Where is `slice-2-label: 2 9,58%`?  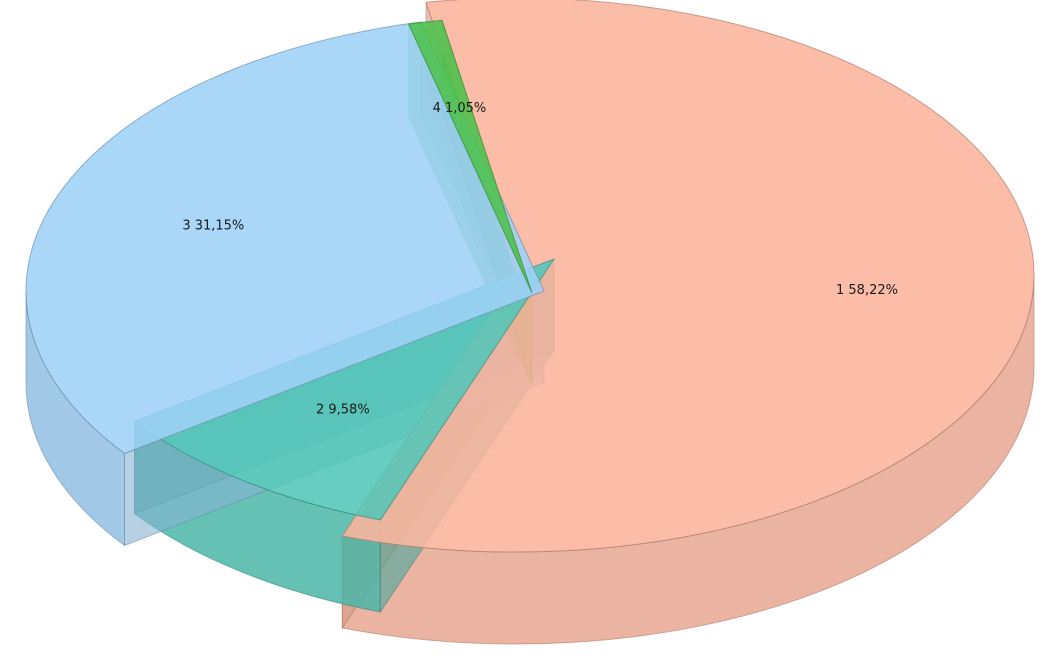 slice-2-label: 2 9,58% is located at coordinates (343, 409).